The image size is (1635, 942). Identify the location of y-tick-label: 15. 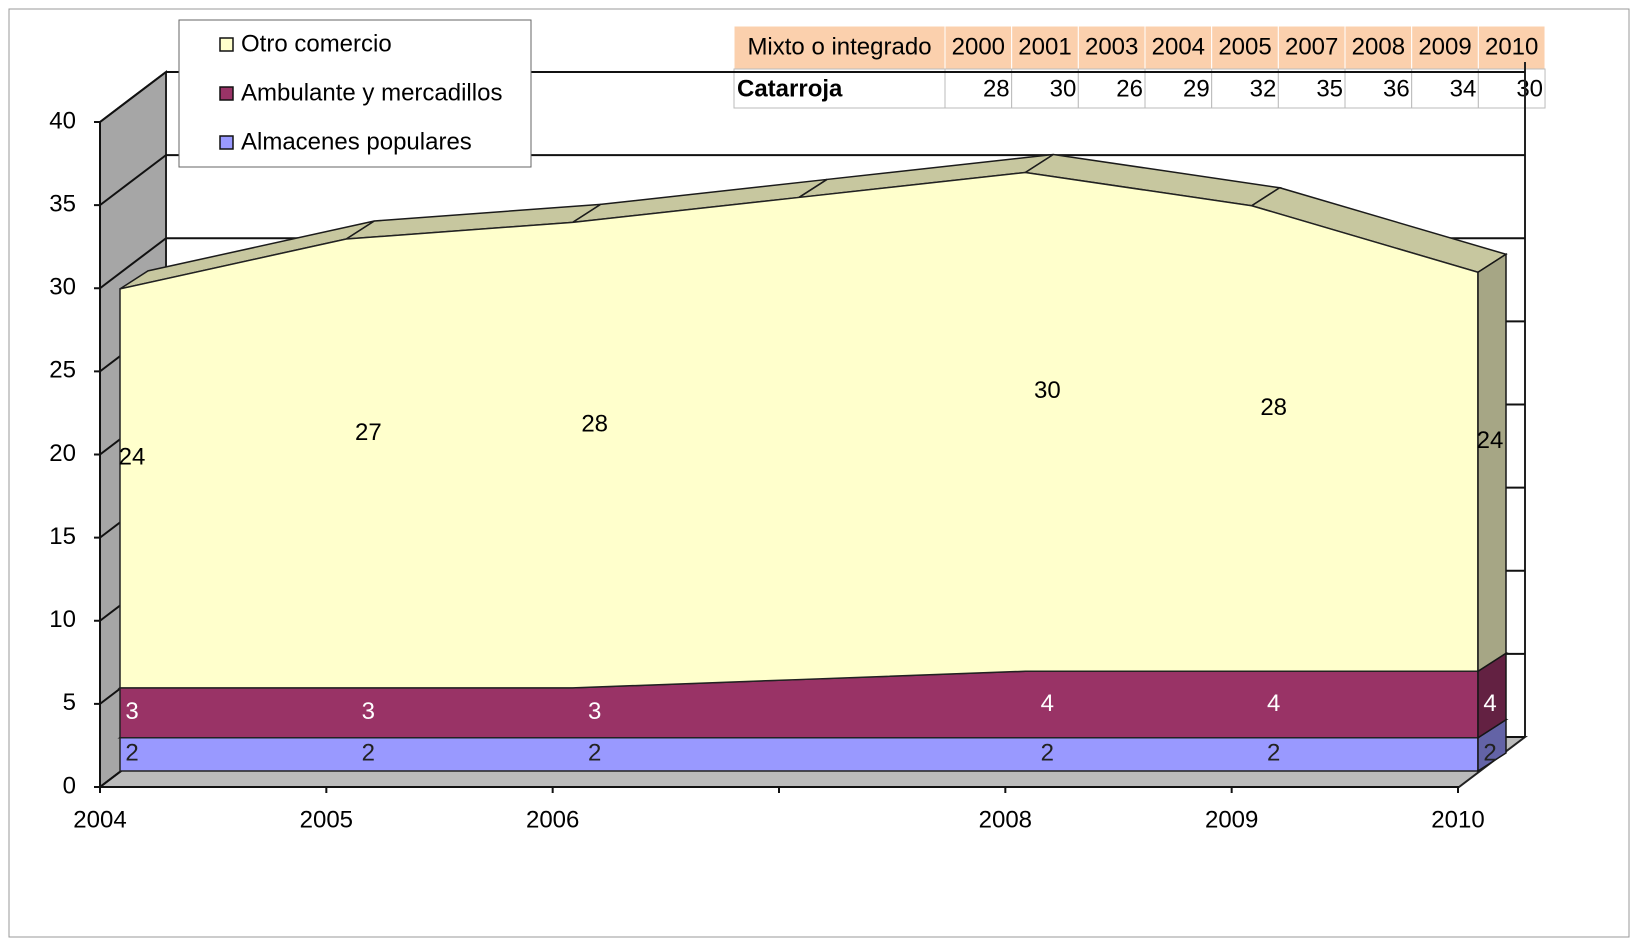
(62, 536).